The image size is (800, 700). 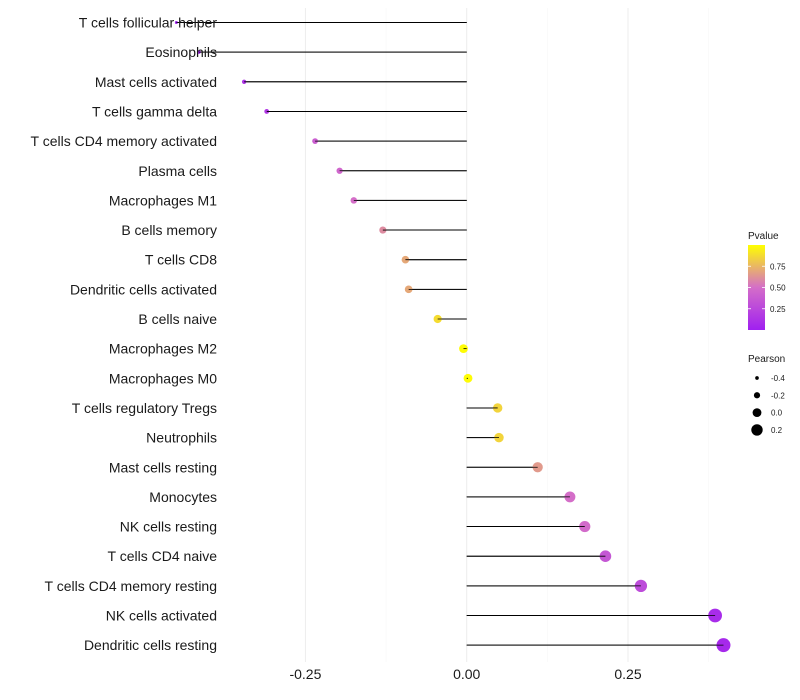 I want to click on category-label: T cells regulatory Tregs, so click(x=144, y=408).